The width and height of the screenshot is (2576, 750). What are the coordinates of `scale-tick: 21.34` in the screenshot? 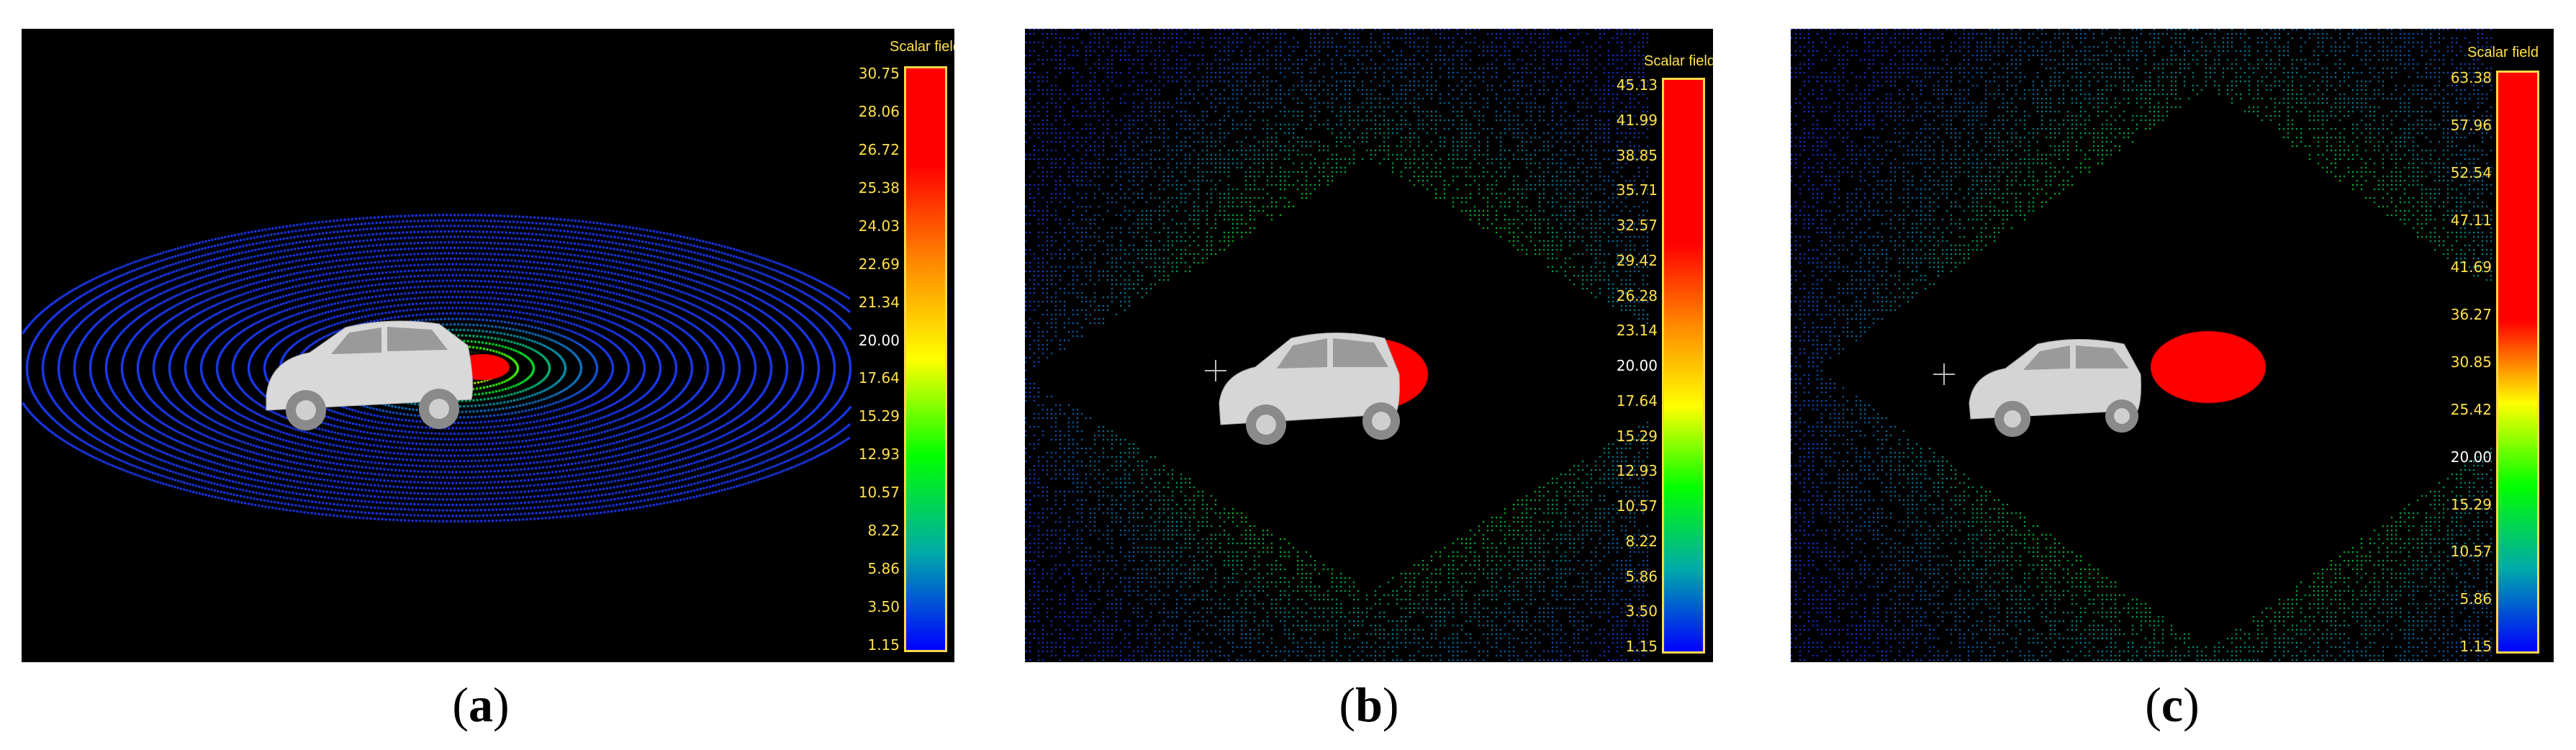 It's located at (867, 302).